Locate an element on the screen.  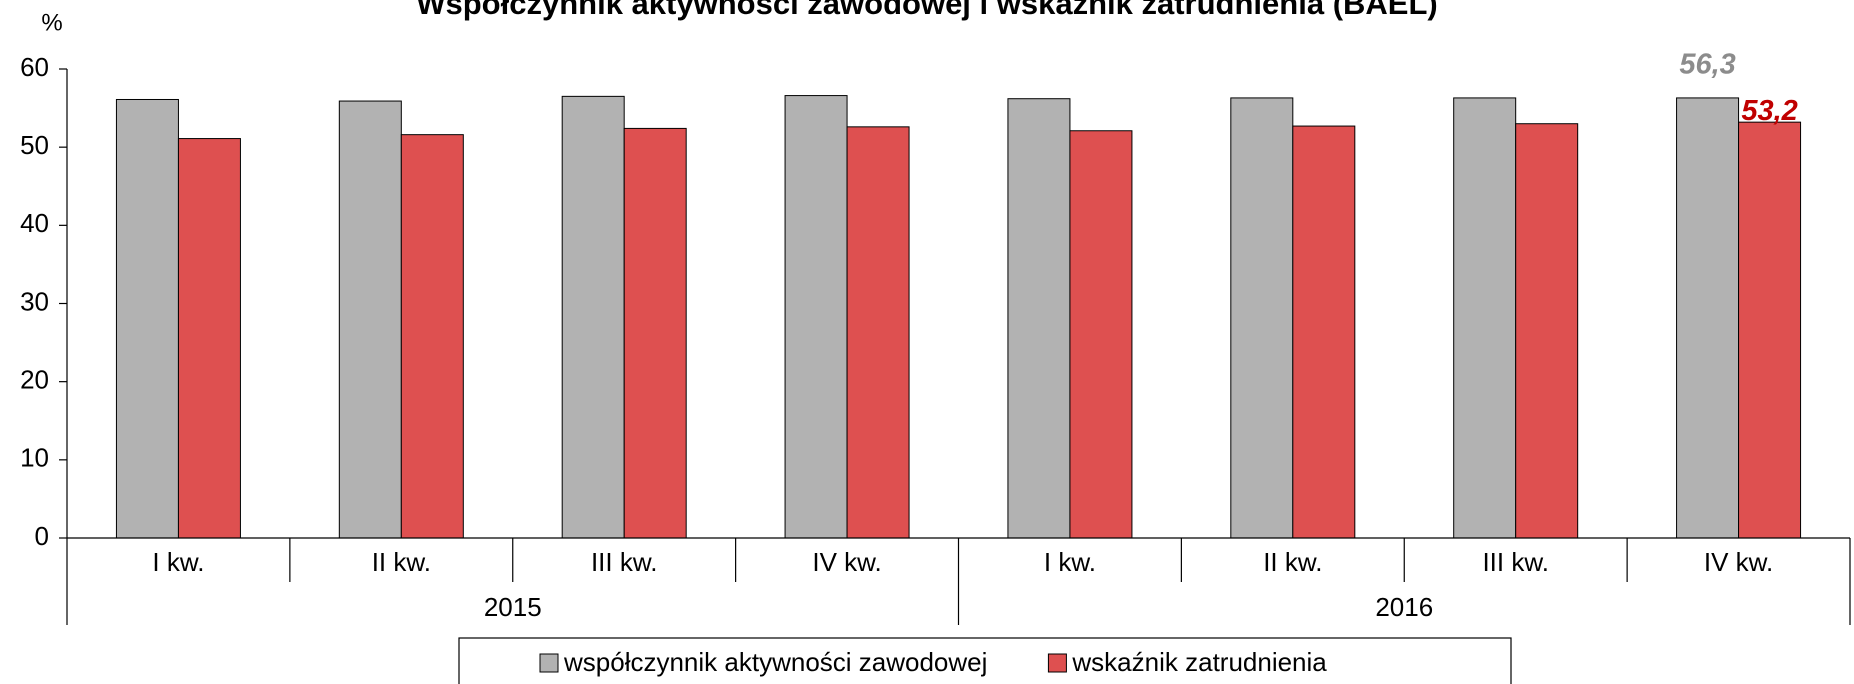
y-tick-label: 30 is located at coordinates (34, 301).